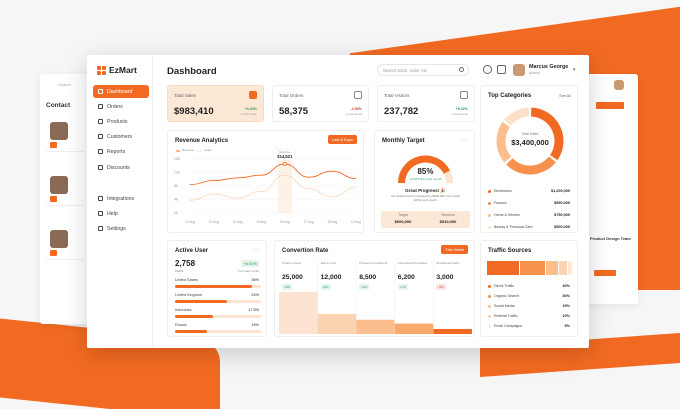 The image size is (680, 409). Describe the element at coordinates (292, 263) in the screenshot. I see `stage-label: Product Views` at that location.